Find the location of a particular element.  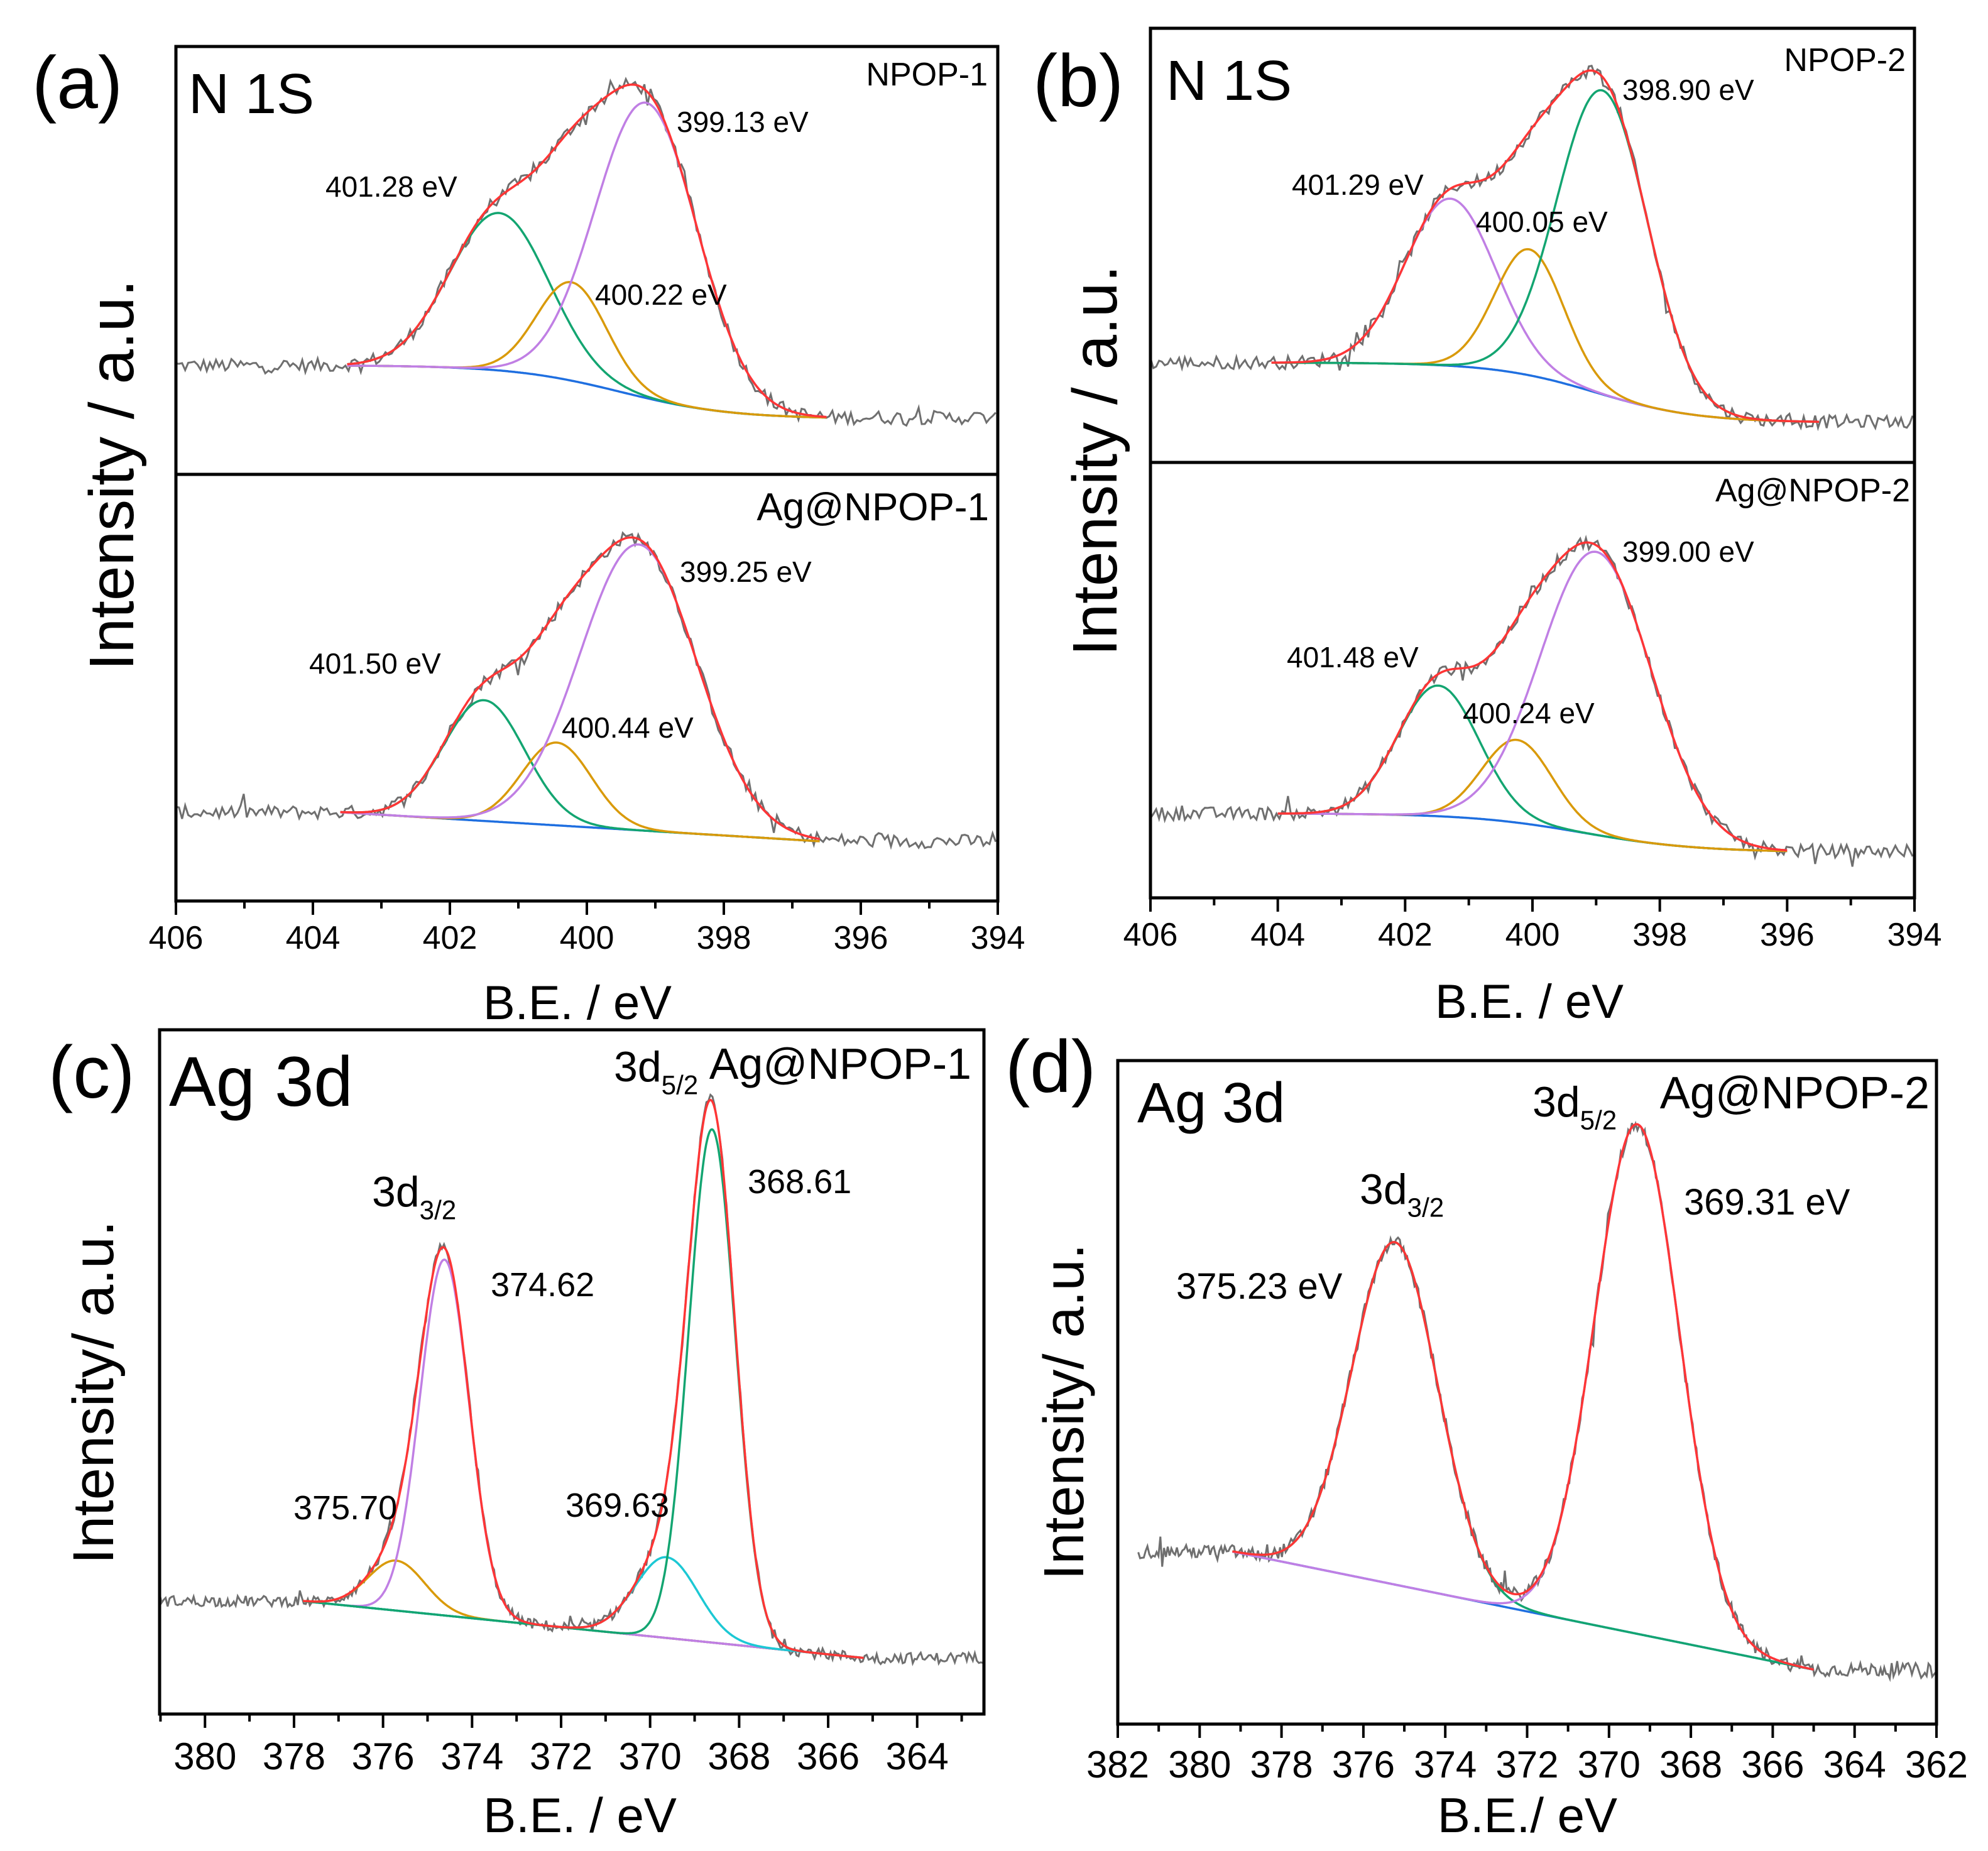

peak-label: 374.62 is located at coordinates (542, 1285).